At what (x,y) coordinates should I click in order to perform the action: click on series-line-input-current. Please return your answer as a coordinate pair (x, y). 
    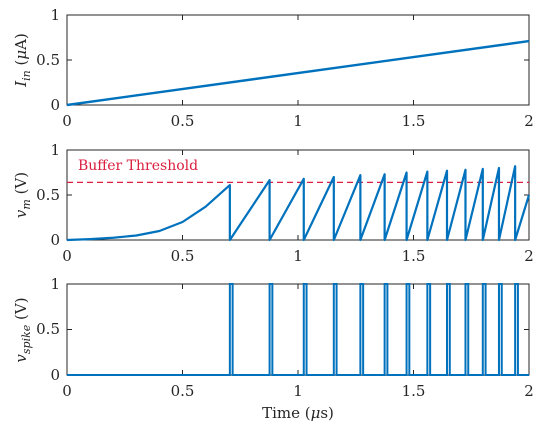
    Looking at the image, I should click on (298, 73).